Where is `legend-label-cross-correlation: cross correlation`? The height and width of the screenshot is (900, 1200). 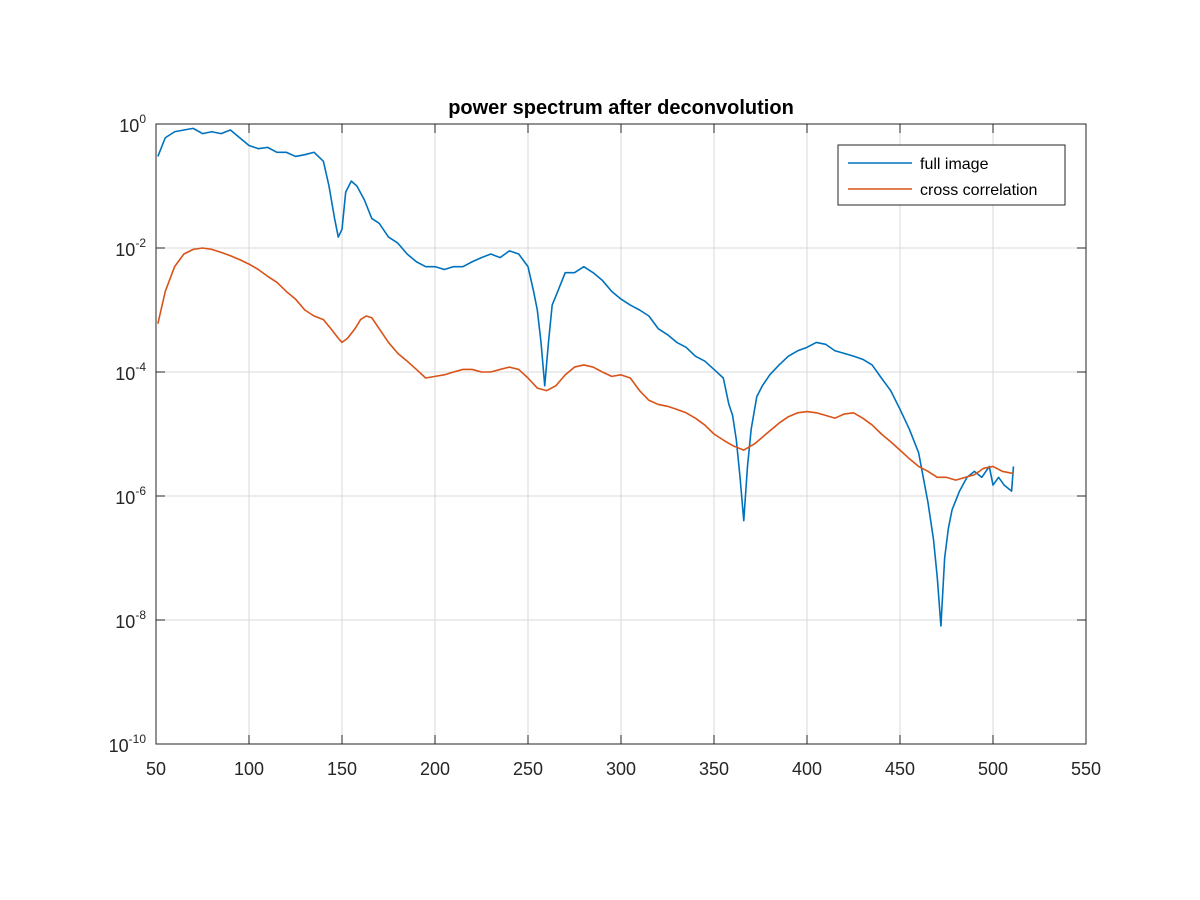
legend-label-cross-correlation: cross correlation is located at coordinates (978, 190).